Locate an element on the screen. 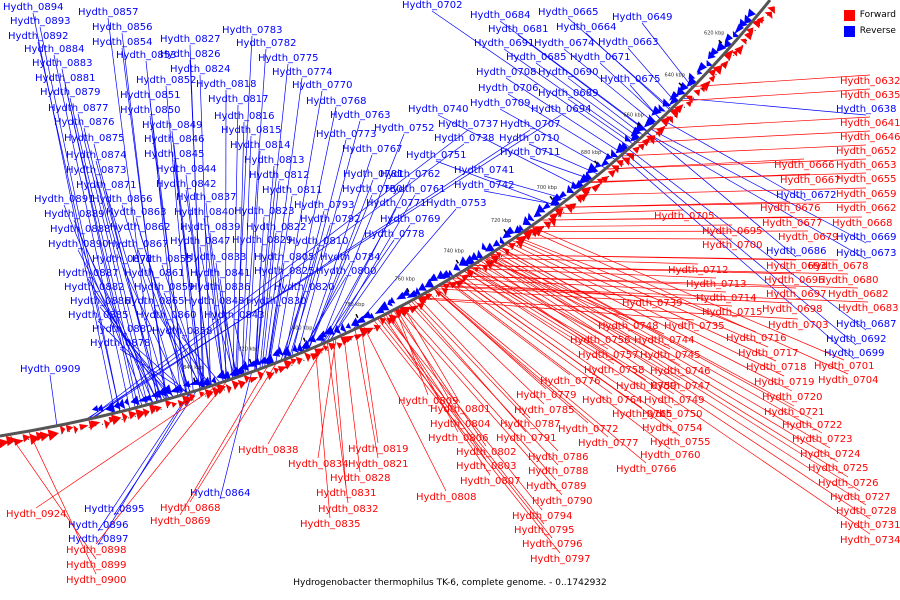 This screenshot has width=900, height=600. gene-label: Hydth_0715 is located at coordinates (732, 312).